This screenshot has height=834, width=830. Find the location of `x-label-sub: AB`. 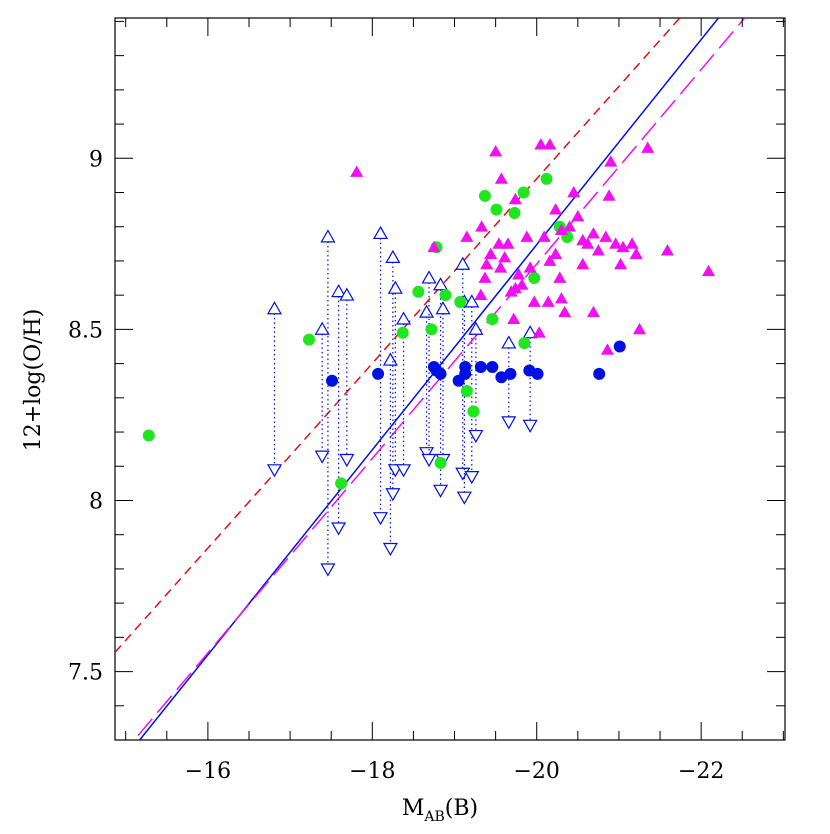

x-label-sub: AB is located at coordinates (433, 817).